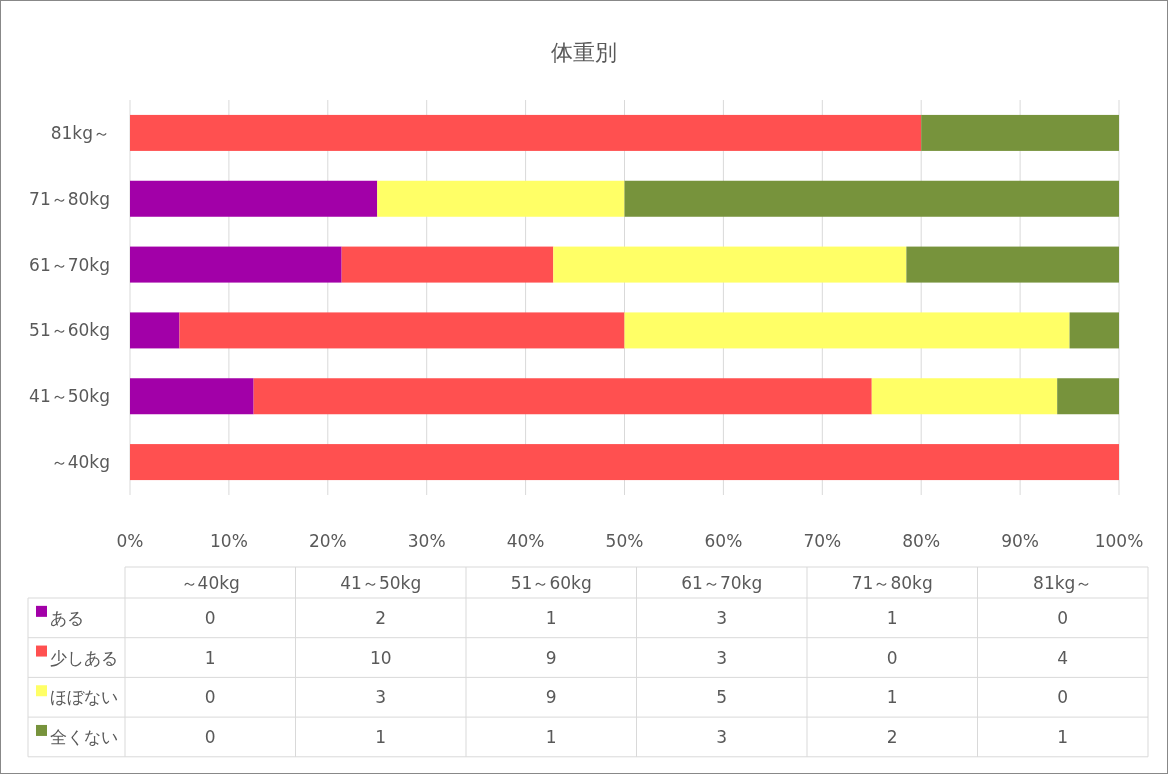 Image resolution: width=1168 pixels, height=774 pixels. I want to click on legend-label: 全くない, so click(84, 736).